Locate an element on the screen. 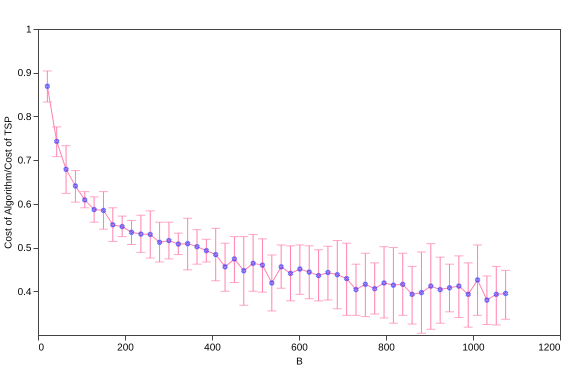 This screenshot has width=581, height=374. x-tick-label: 0 is located at coordinates (41, 348).